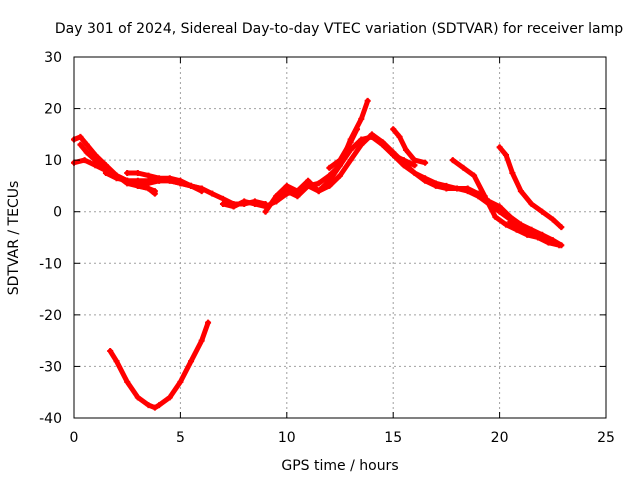 This screenshot has height=480, width=640. What do you see at coordinates (159, 365) in the screenshot?
I see `series-track-o` at bounding box center [159, 365].